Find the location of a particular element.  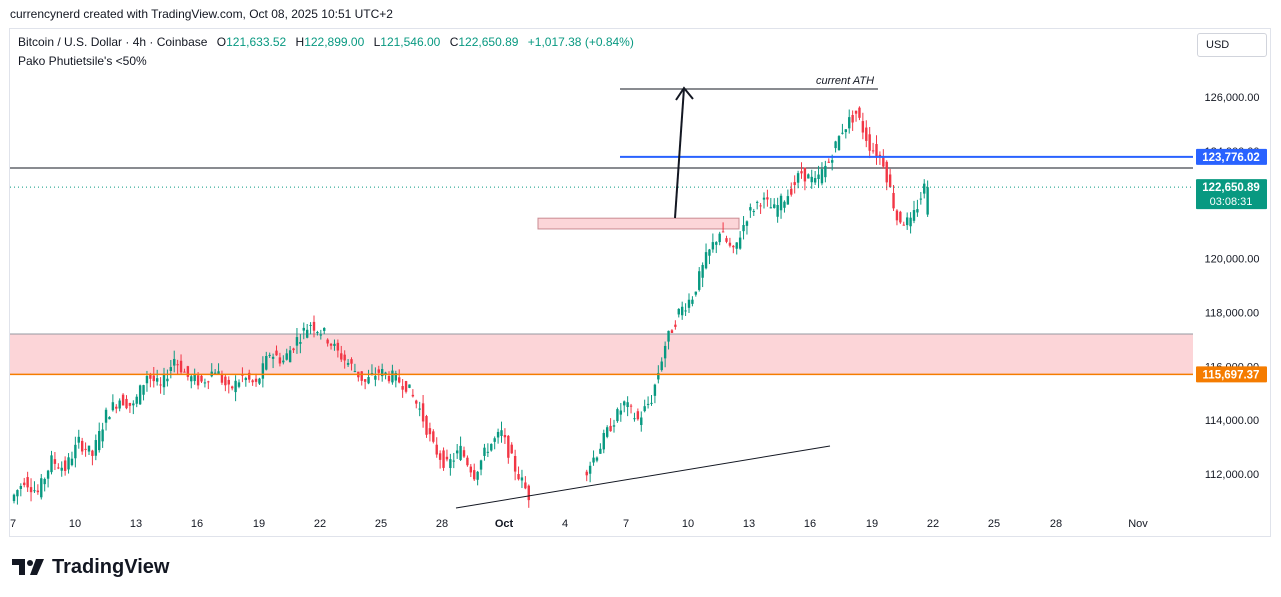

blue-price-tag: 123,776.02 is located at coordinates (1231, 158).